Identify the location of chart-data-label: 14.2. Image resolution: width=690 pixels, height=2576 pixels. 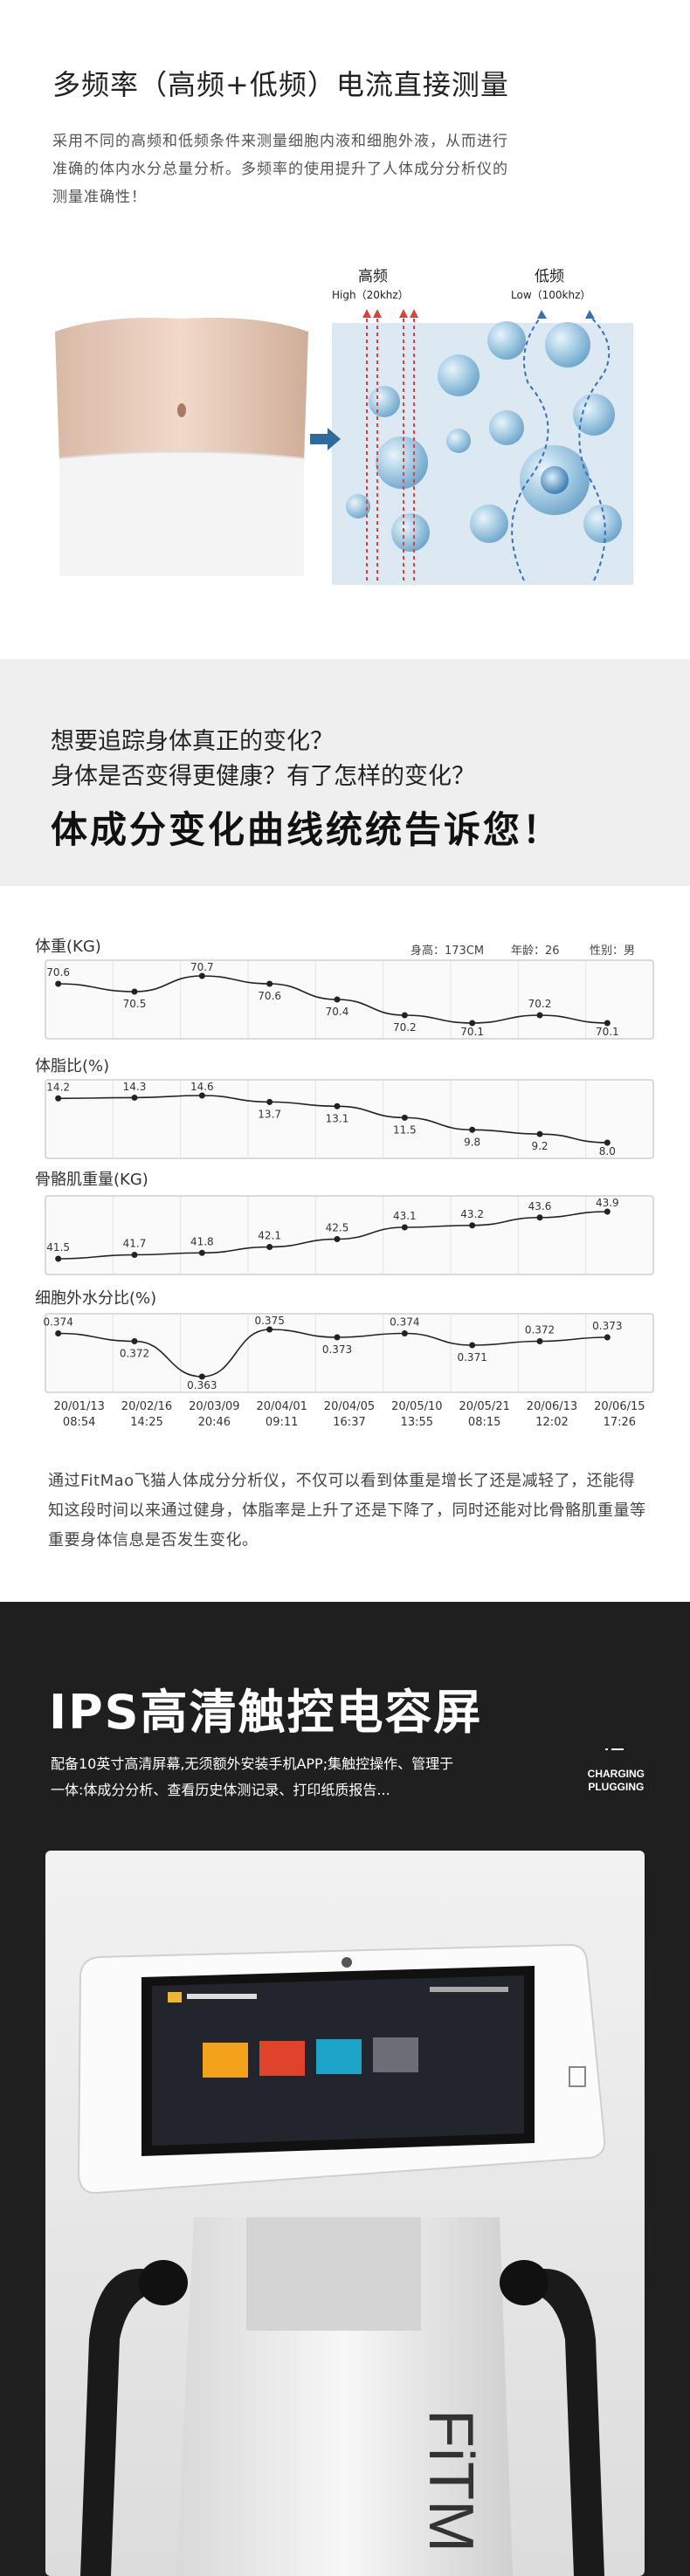
(58, 1087).